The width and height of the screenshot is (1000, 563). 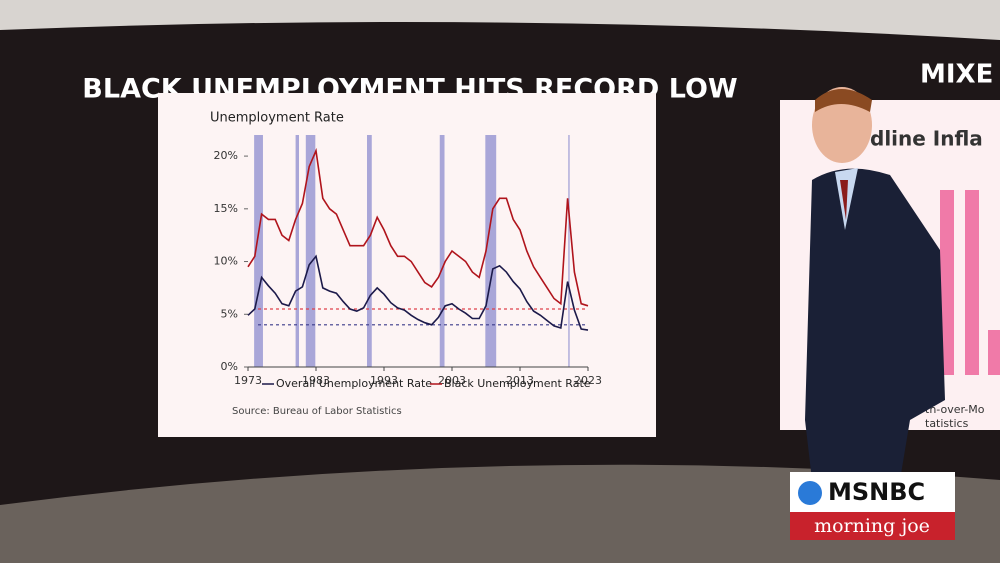 I want to click on x-tick-label: 1993, so click(x=384, y=380).